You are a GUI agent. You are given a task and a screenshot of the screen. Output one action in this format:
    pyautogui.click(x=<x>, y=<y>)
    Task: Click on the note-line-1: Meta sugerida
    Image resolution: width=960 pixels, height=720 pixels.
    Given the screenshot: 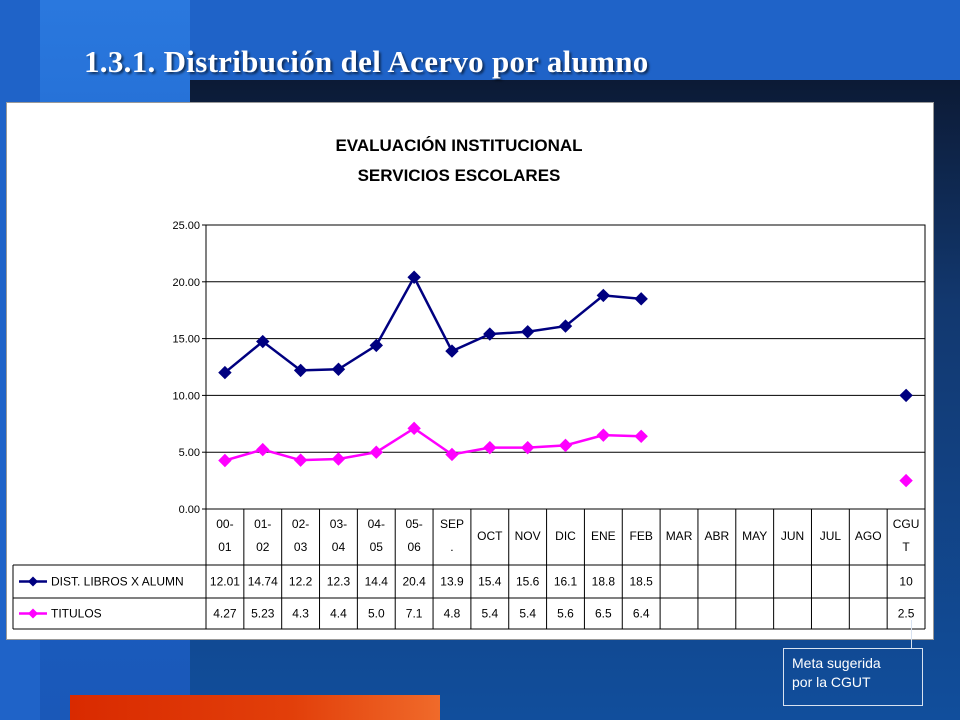 What is the action you would take?
    pyautogui.click(x=836, y=663)
    